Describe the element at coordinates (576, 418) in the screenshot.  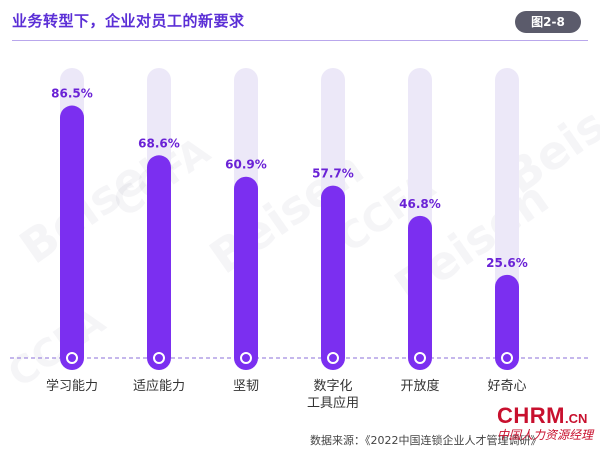
I see `logo-domain-text: .CN` at that location.